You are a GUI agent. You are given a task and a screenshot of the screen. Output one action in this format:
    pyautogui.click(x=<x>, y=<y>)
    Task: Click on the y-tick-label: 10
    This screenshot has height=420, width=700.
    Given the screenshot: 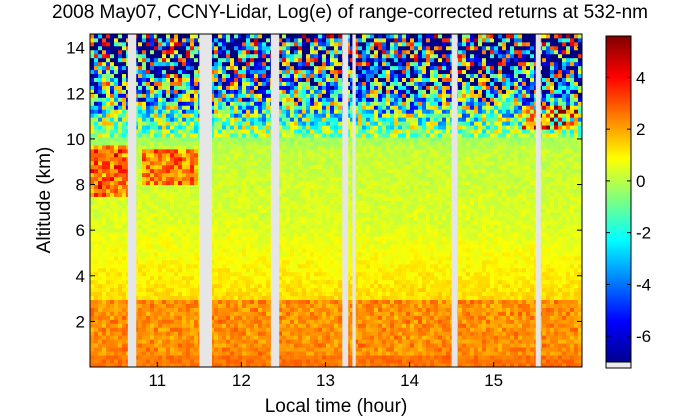 What is the action you would take?
    pyautogui.click(x=75, y=139)
    